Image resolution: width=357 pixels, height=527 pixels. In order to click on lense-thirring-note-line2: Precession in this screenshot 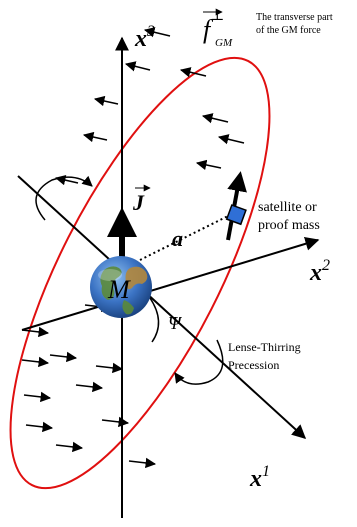, I will do `click(253, 365)`.